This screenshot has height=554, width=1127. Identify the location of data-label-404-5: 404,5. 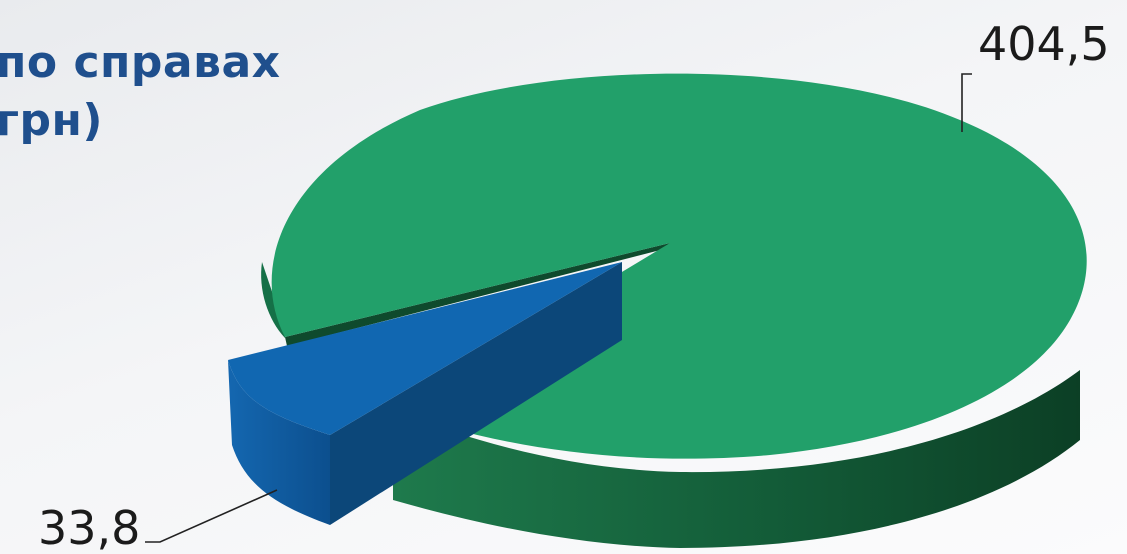
(1044, 44).